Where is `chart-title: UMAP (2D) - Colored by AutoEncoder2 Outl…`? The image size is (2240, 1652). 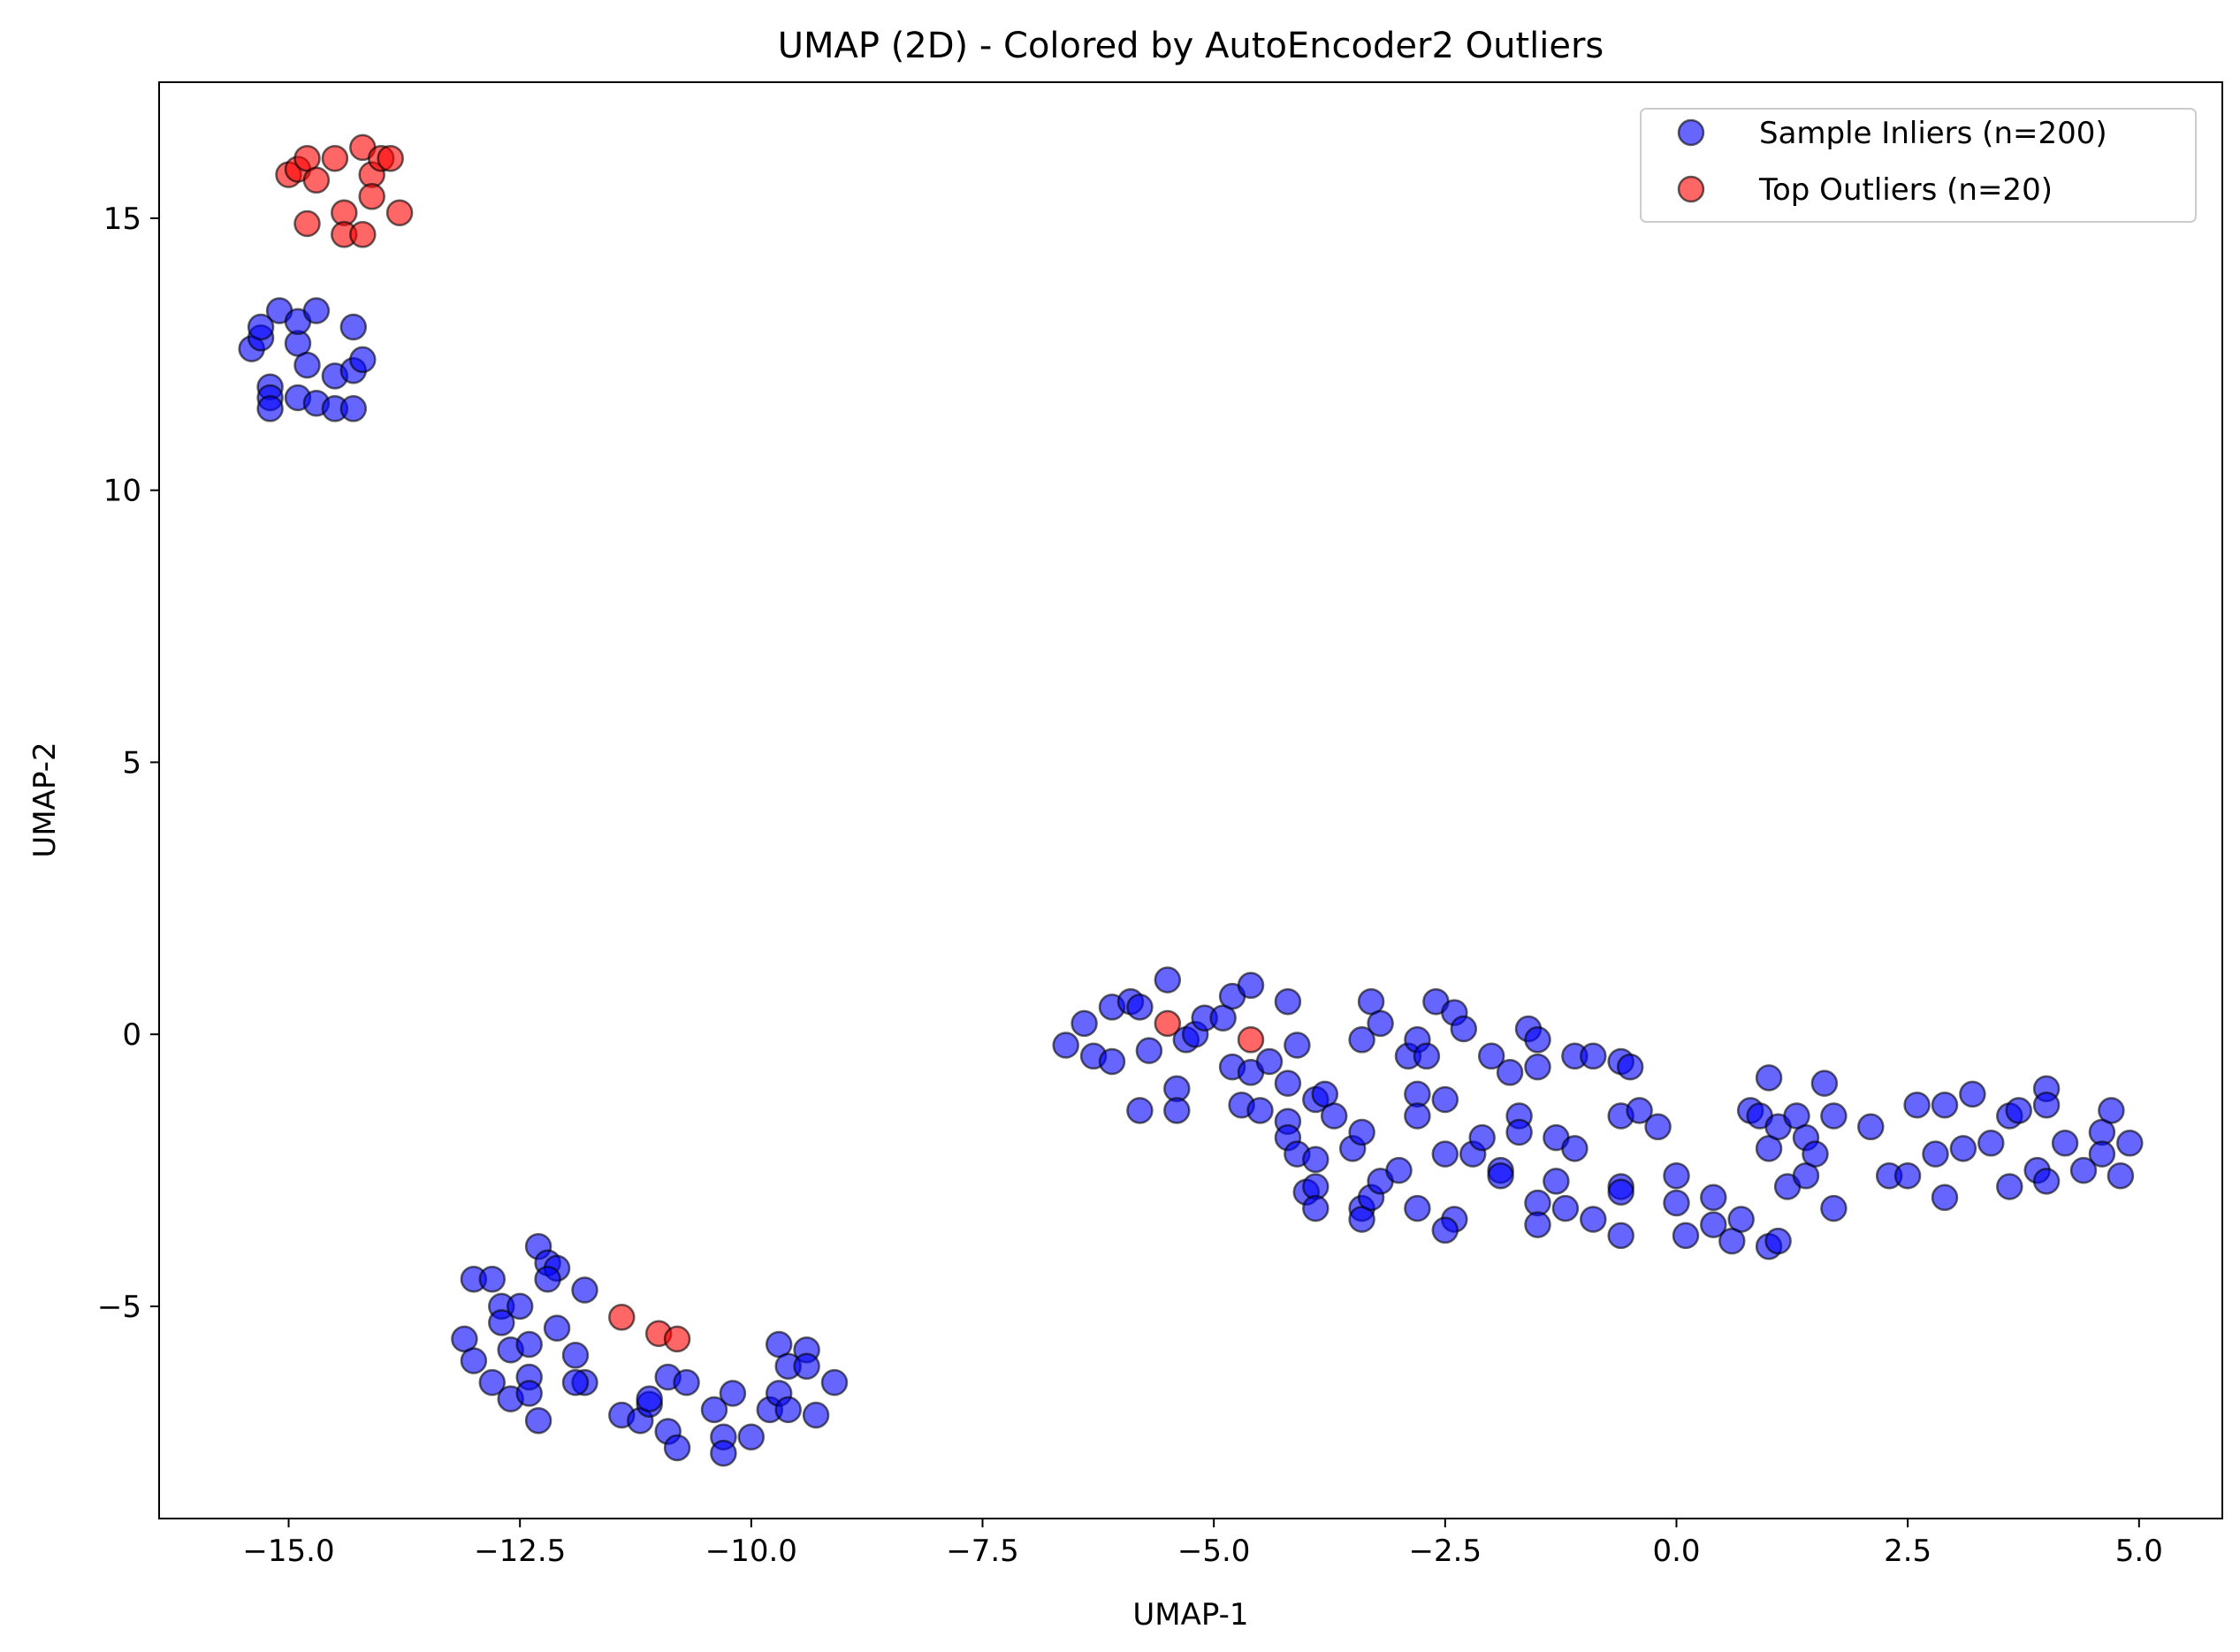 chart-title: UMAP (2D) - Colored by AutoEncoder2 Outl… is located at coordinates (1191, 46).